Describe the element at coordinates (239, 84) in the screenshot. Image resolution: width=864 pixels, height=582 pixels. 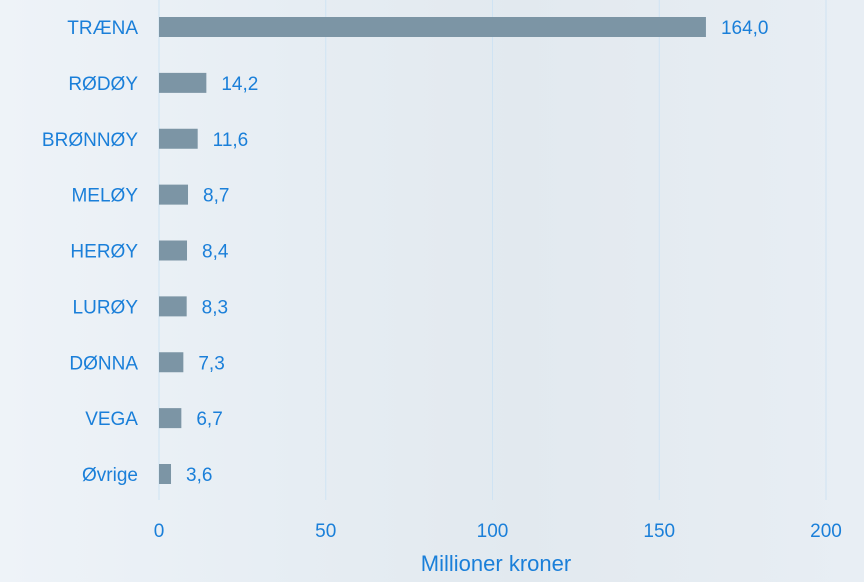
I see `data-label: 14,2` at that location.